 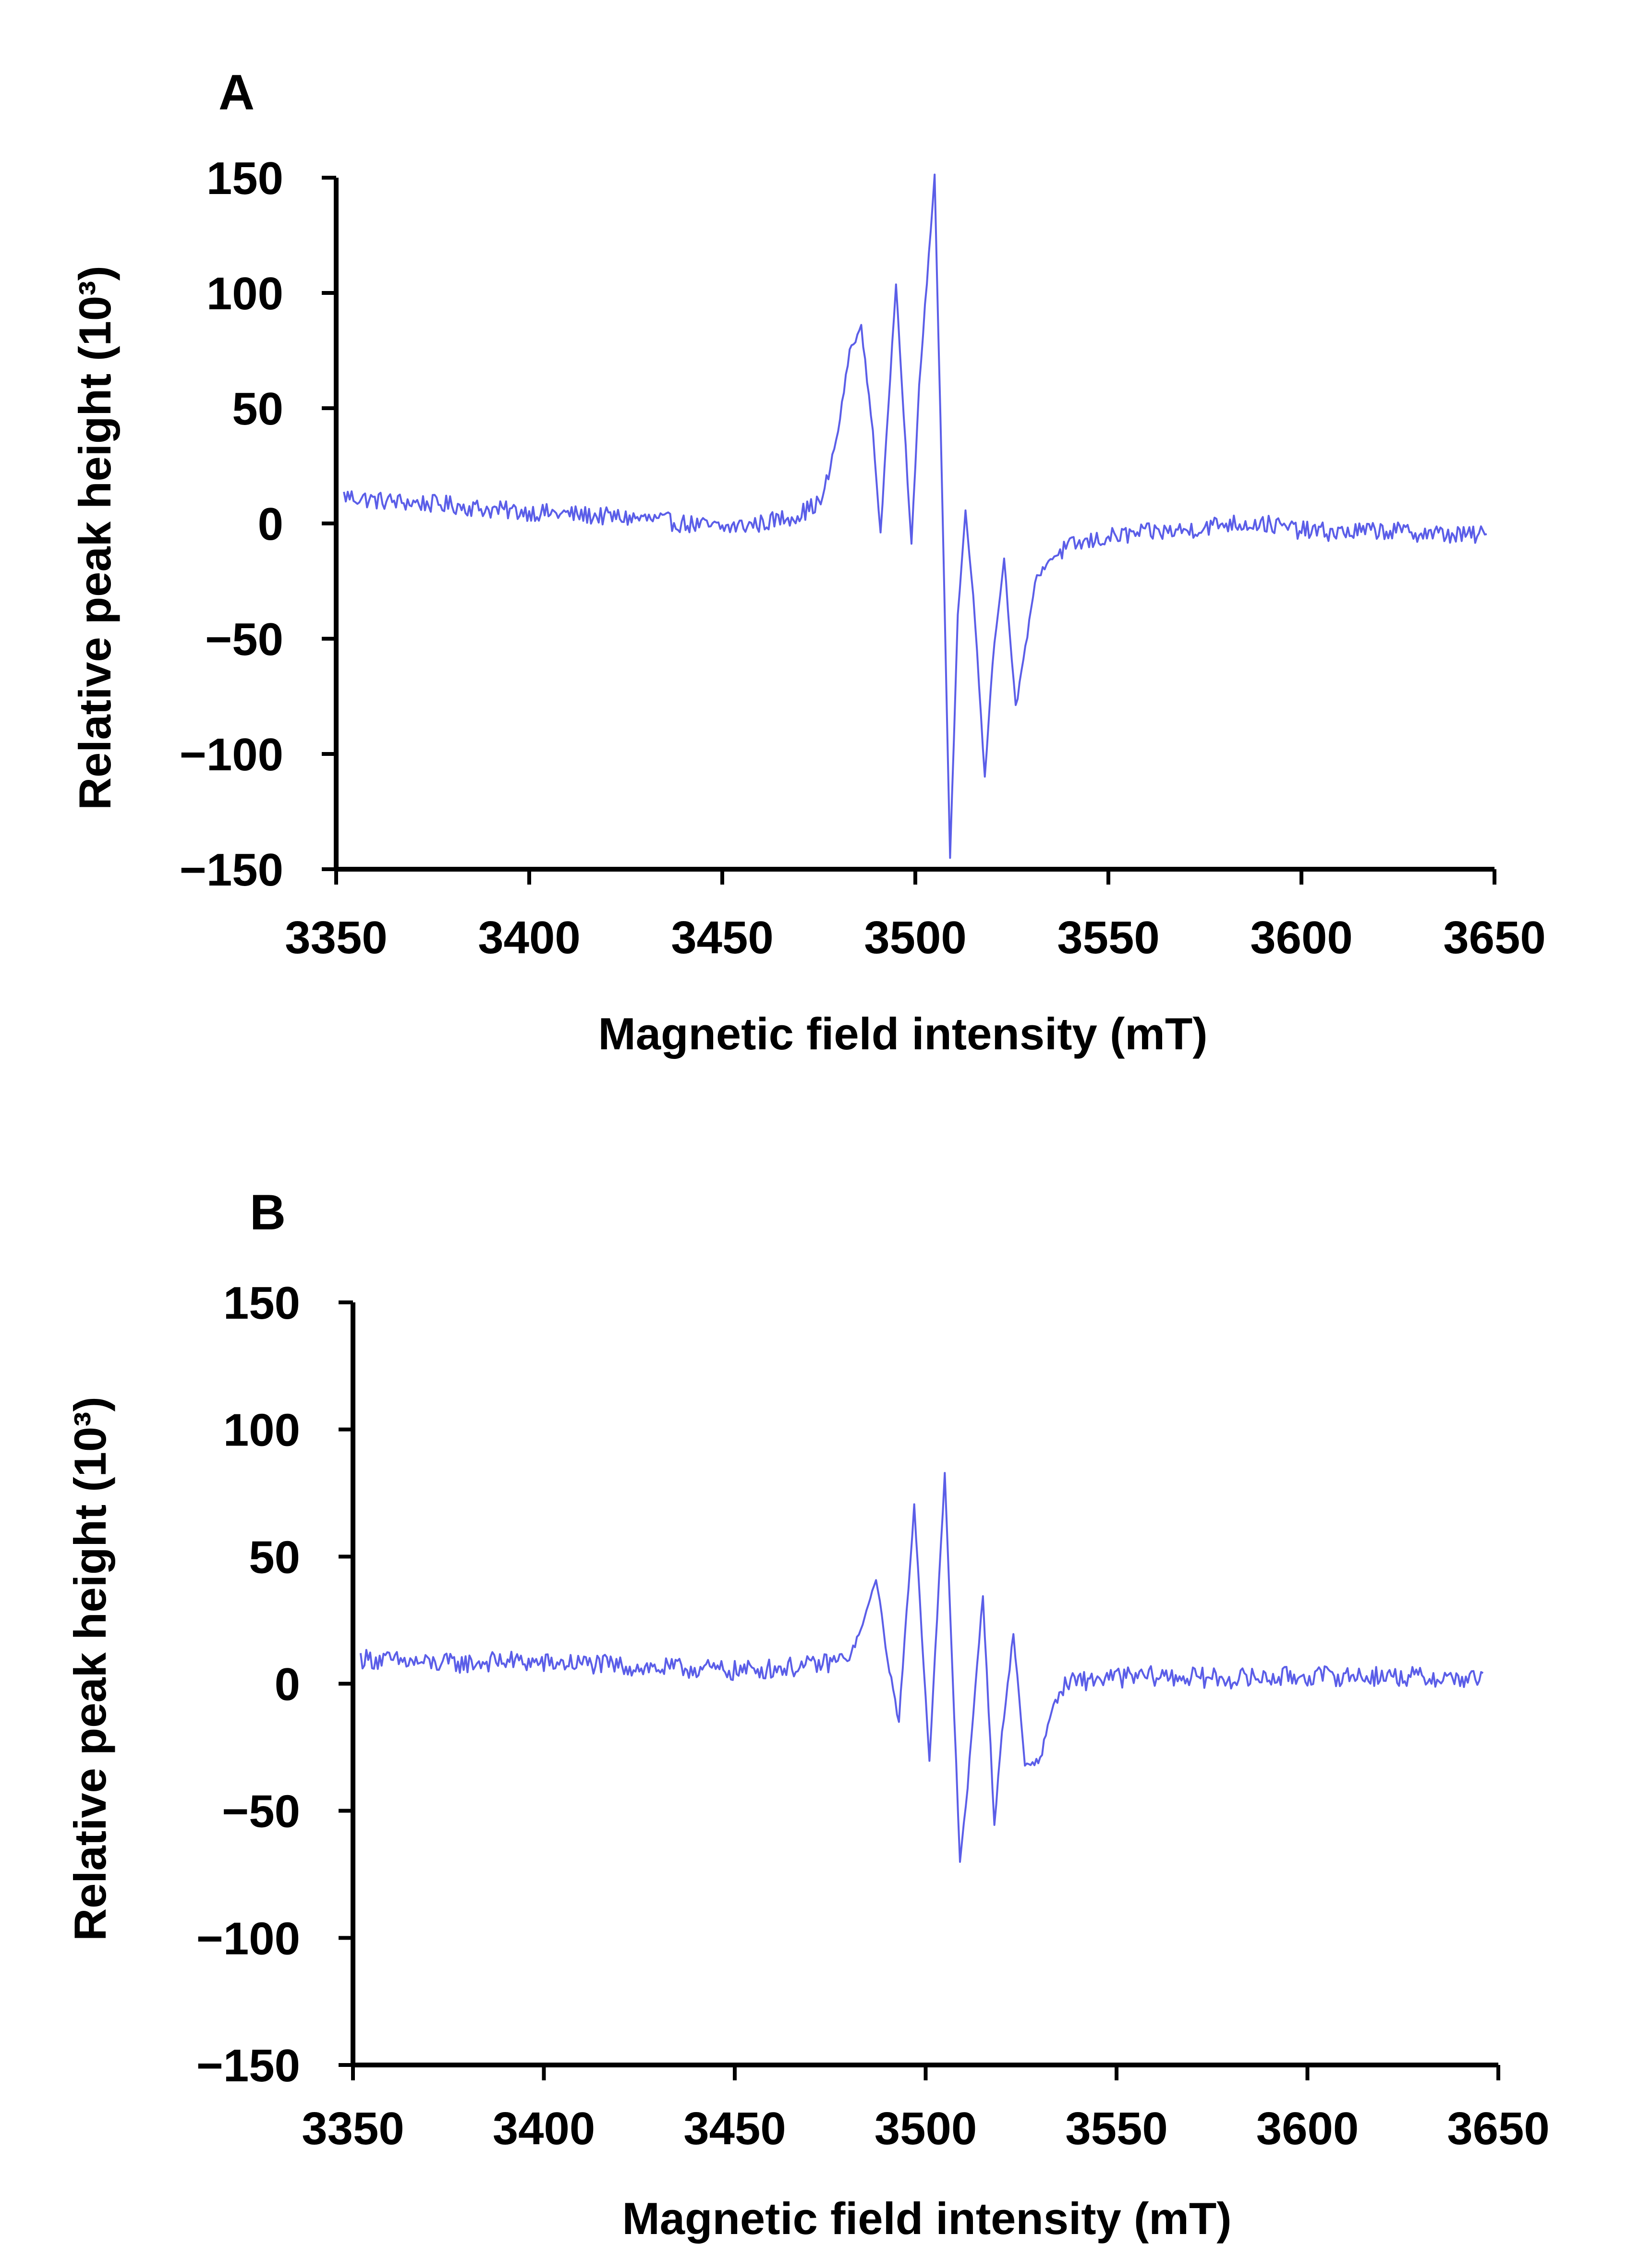 What do you see at coordinates (336, 937) in the screenshot?
I see `panel-a-x-tick-label: 3350` at bounding box center [336, 937].